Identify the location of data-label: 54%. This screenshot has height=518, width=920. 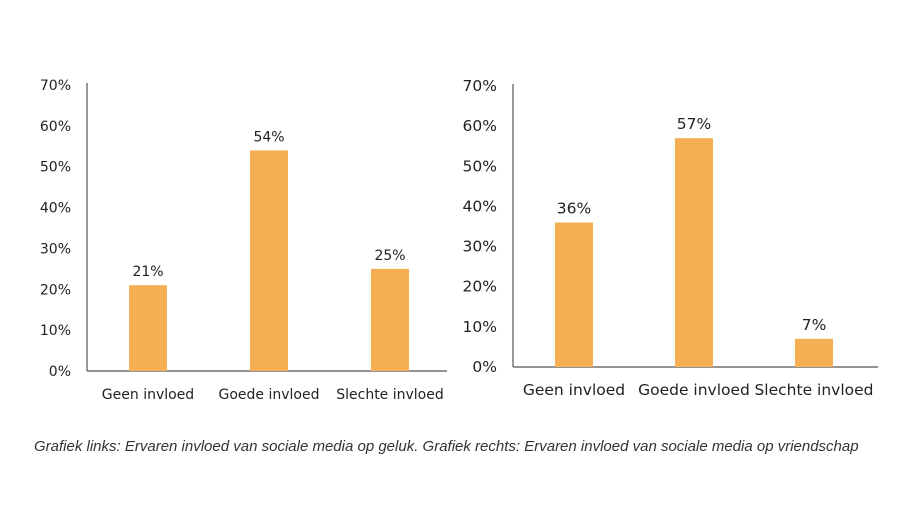
(268, 137).